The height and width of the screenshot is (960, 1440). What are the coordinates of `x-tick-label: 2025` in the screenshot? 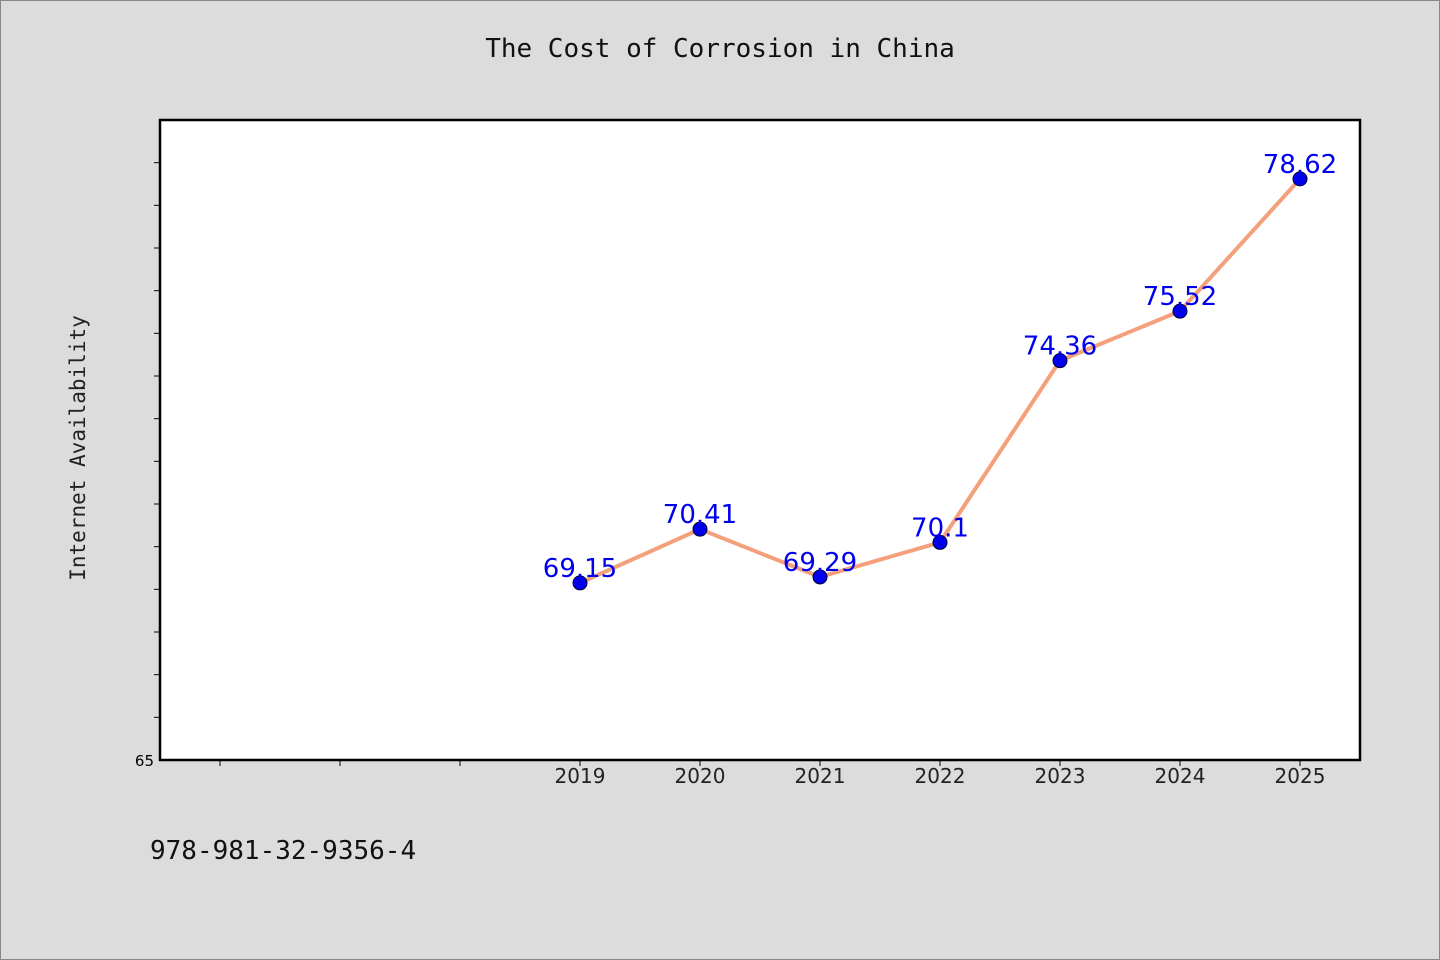 It's located at (1300, 776).